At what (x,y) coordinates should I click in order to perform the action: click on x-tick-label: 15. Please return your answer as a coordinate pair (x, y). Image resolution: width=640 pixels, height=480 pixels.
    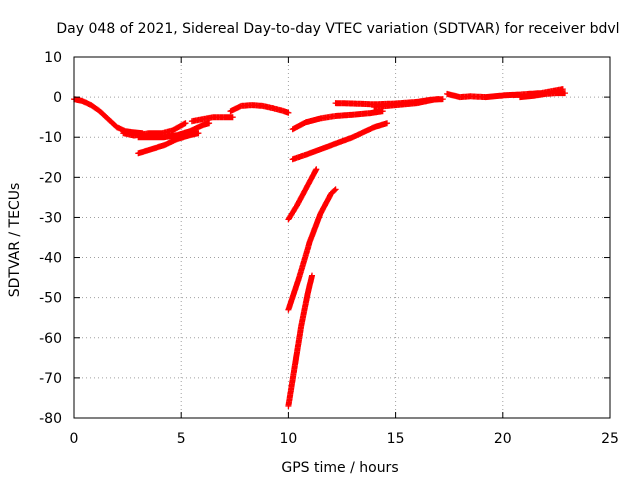
    Looking at the image, I should click on (396, 439).